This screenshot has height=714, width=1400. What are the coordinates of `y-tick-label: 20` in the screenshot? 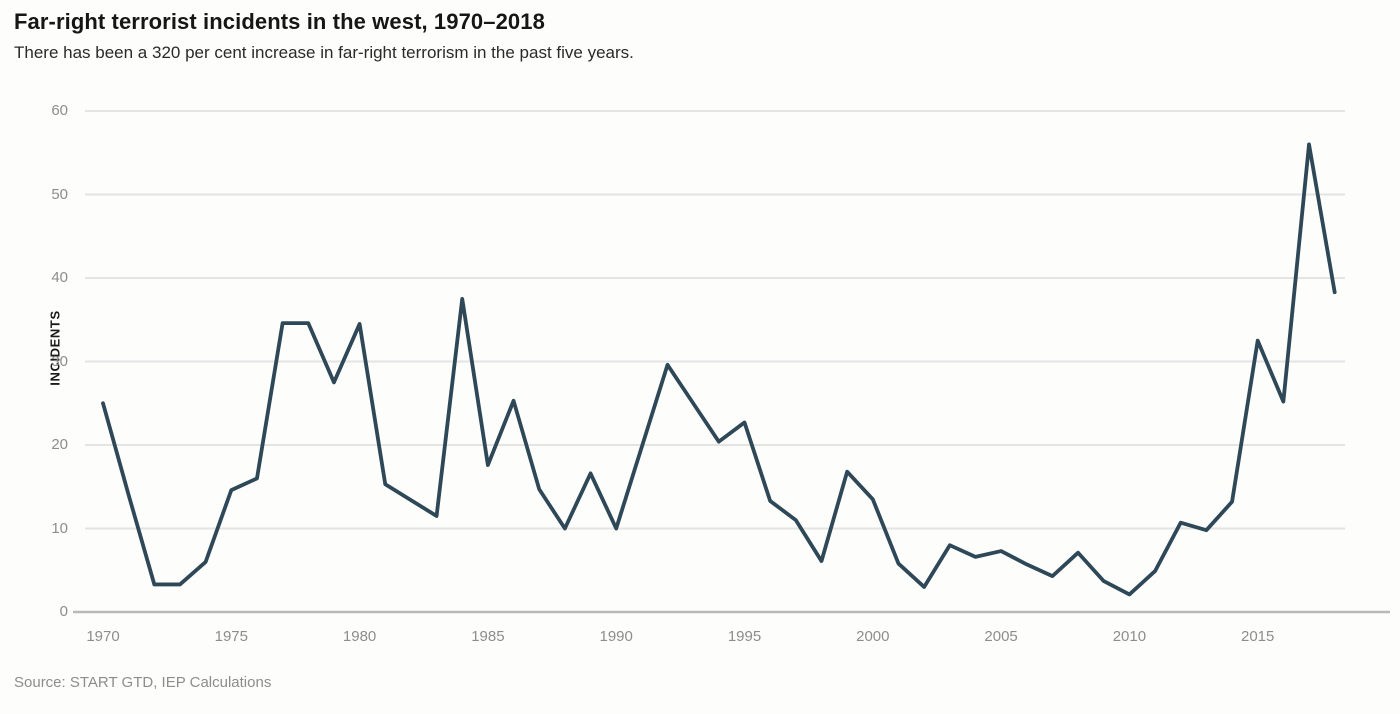 It's located at (59, 444).